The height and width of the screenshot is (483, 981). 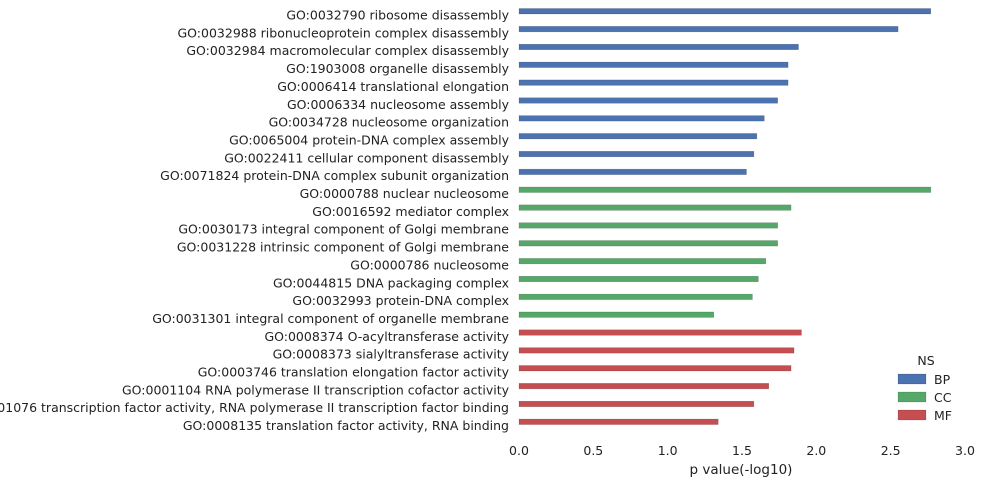 What do you see at coordinates (369, 139) in the screenshot?
I see `category-label: GO:0065004 protein-DNA complex assembly` at bounding box center [369, 139].